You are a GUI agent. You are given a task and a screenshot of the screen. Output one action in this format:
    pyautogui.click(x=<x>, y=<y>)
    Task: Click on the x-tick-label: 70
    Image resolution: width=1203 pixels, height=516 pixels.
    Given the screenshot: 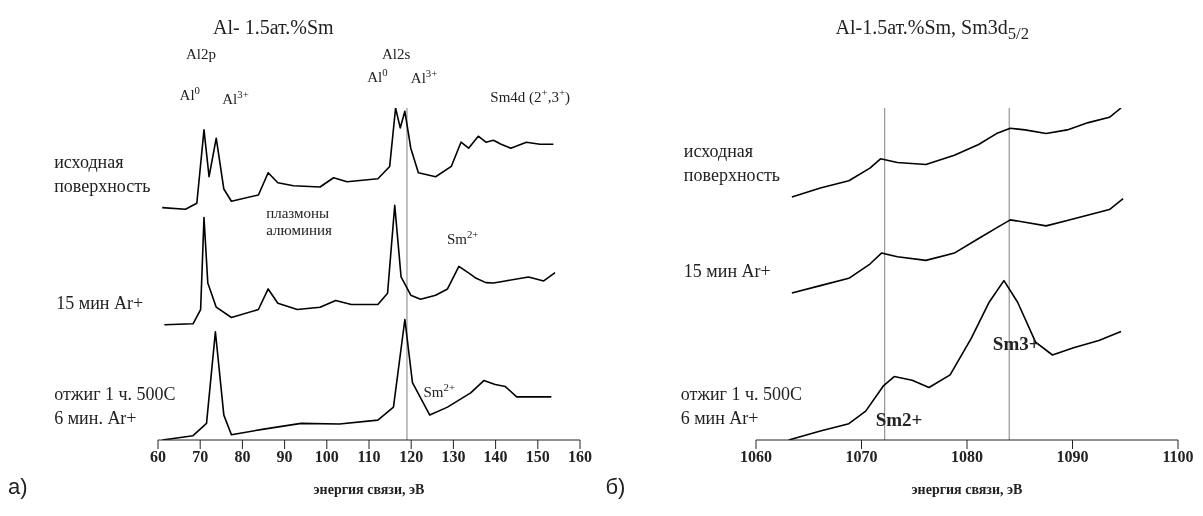 What is the action you would take?
    pyautogui.click(x=200, y=457)
    